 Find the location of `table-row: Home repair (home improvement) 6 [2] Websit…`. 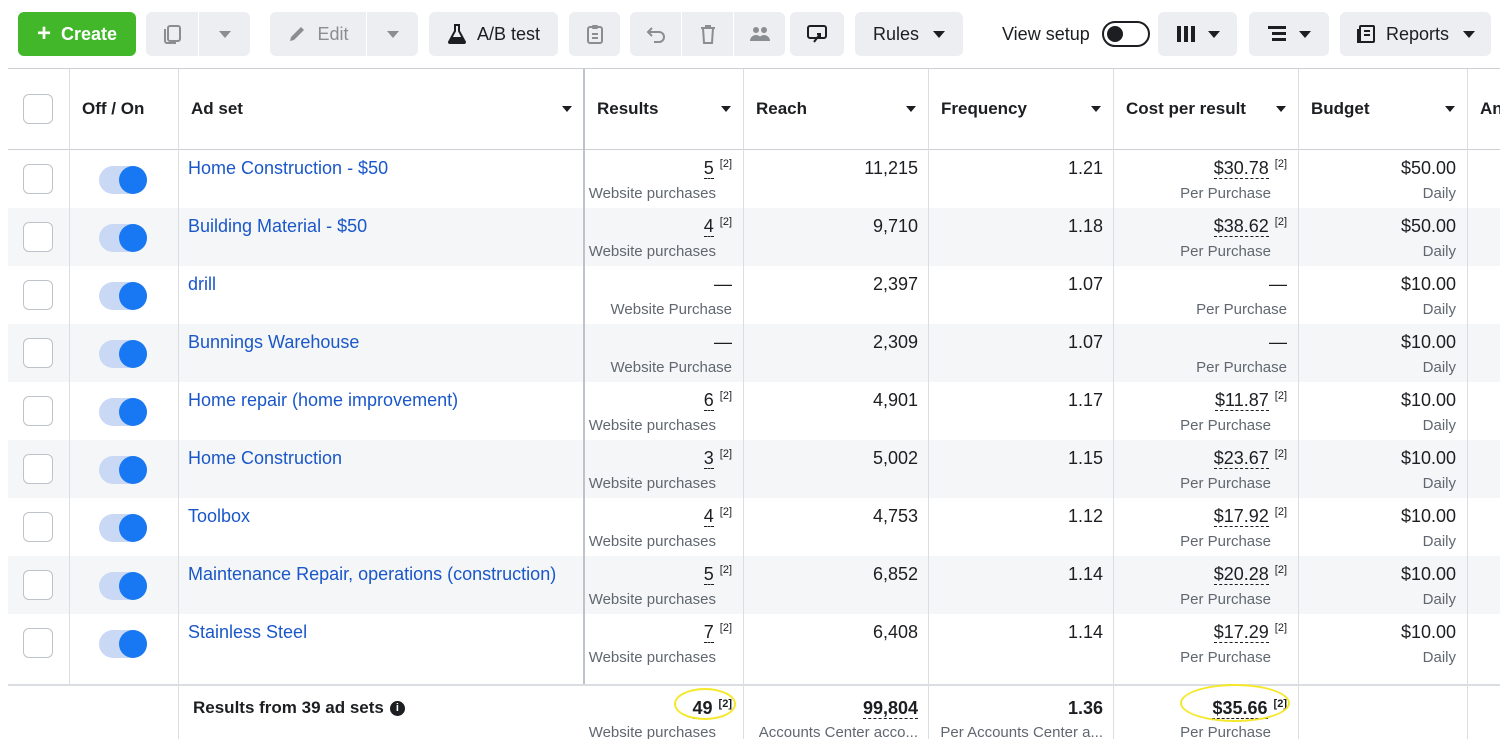

table-row: Home repair (home improvement) 6 [2] Websit… is located at coordinates (754, 411).